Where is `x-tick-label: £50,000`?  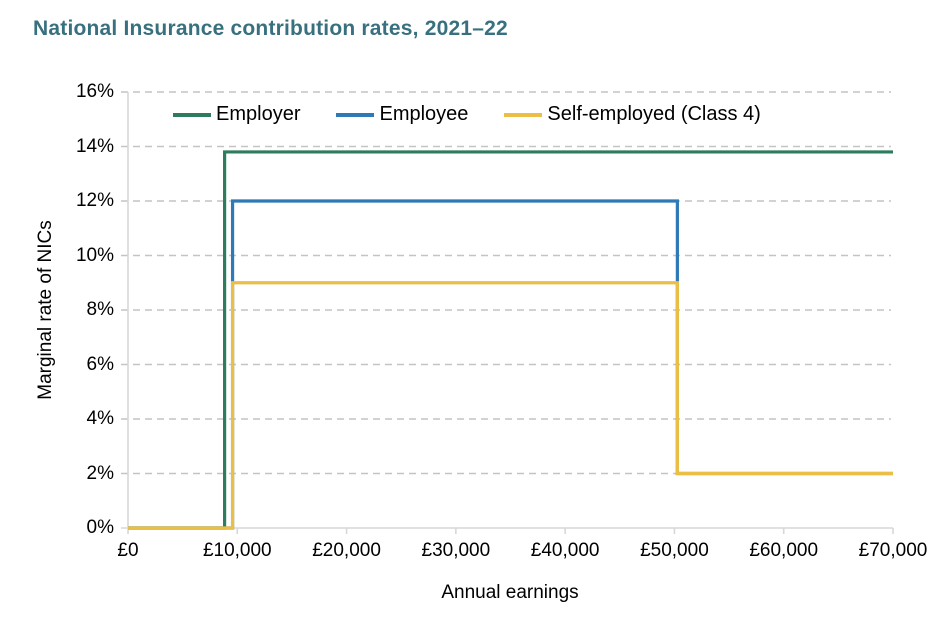 x-tick-label: £50,000 is located at coordinates (674, 550).